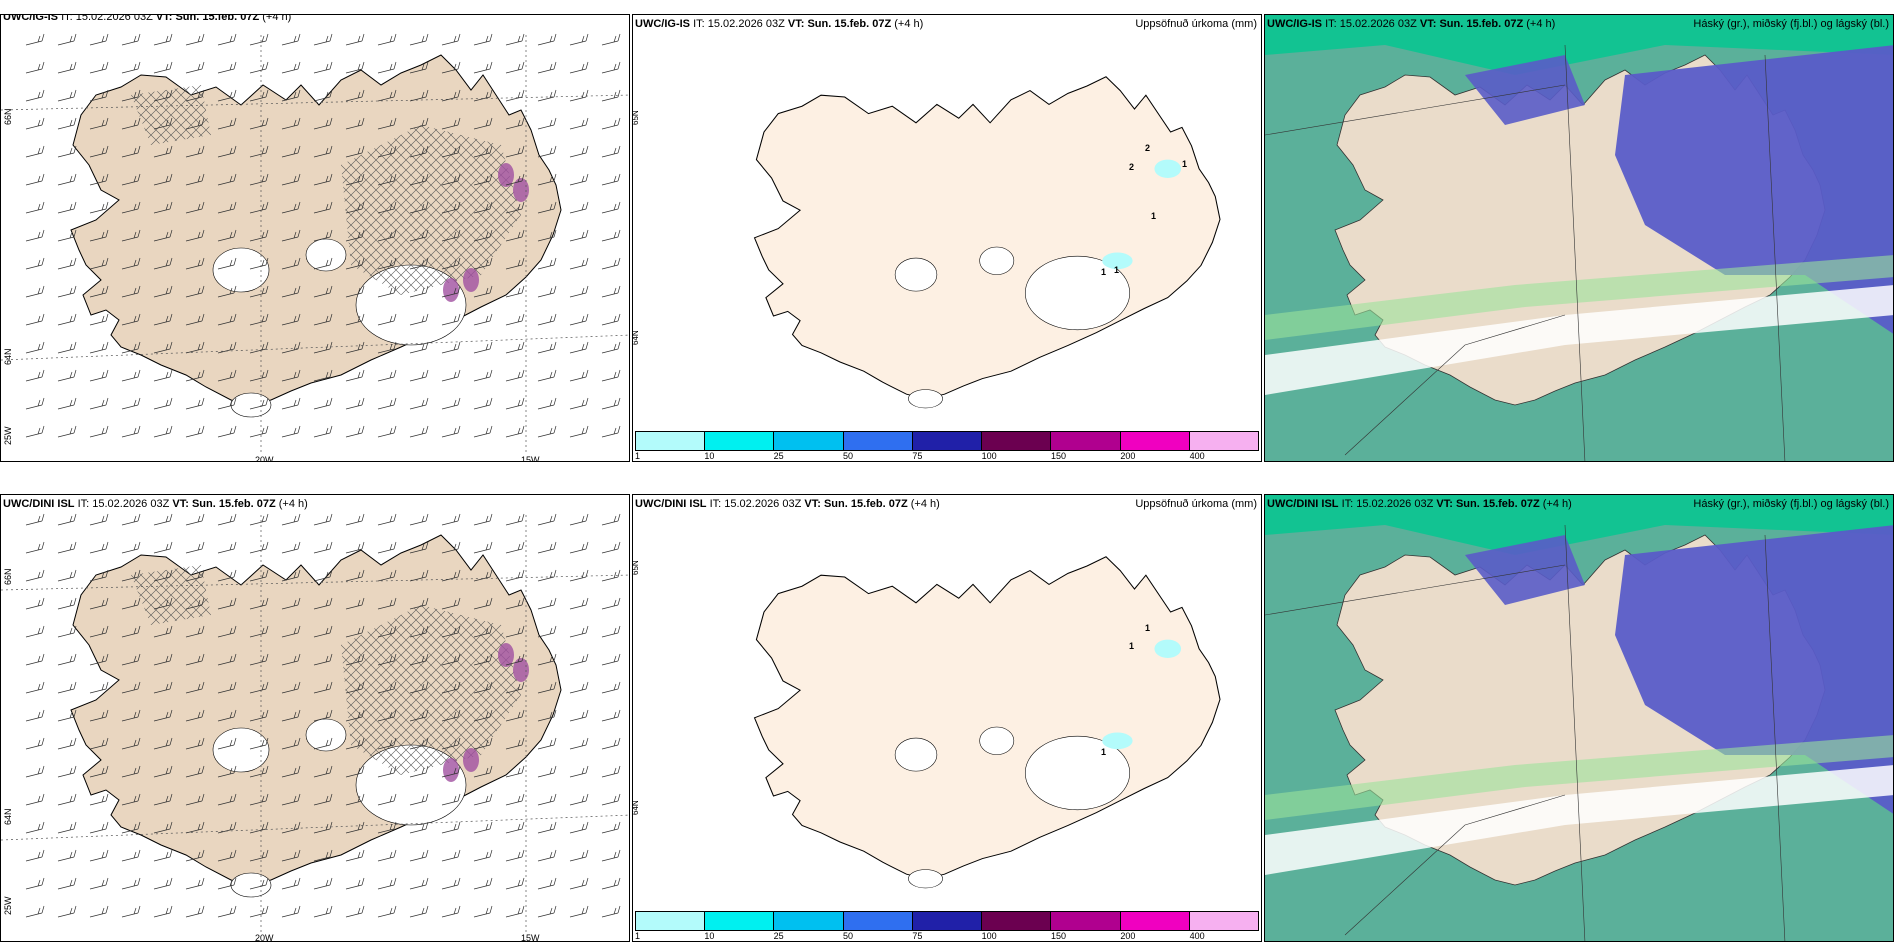  What do you see at coordinates (989, 936) in the screenshot?
I see `colorbar-tick-label: 100` at bounding box center [989, 936].